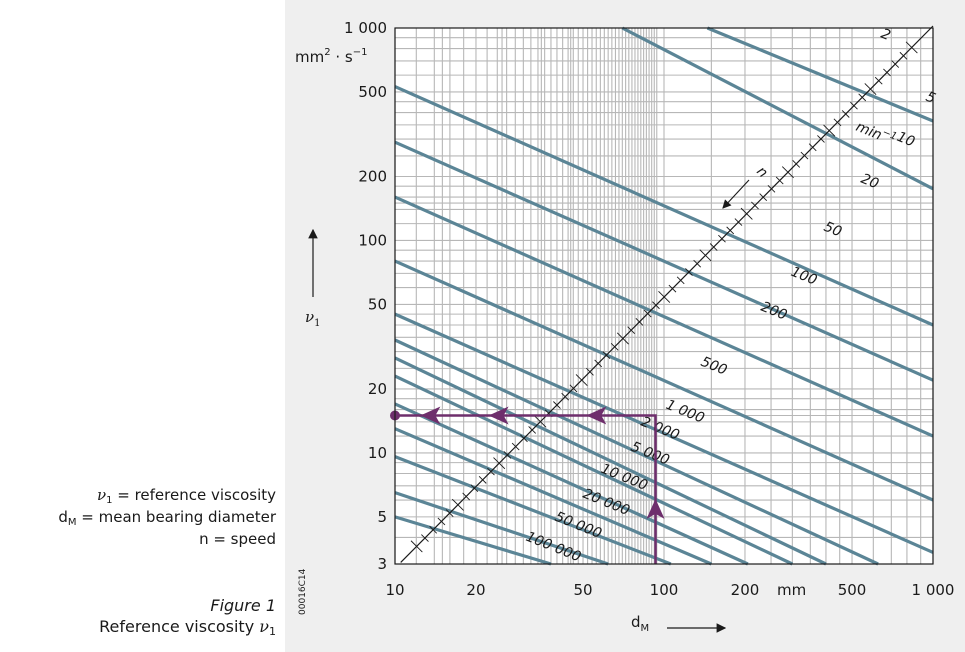  Describe the element at coordinates (876, 133) in the screenshot. I see `speed-unit-label: min−1` at that location.